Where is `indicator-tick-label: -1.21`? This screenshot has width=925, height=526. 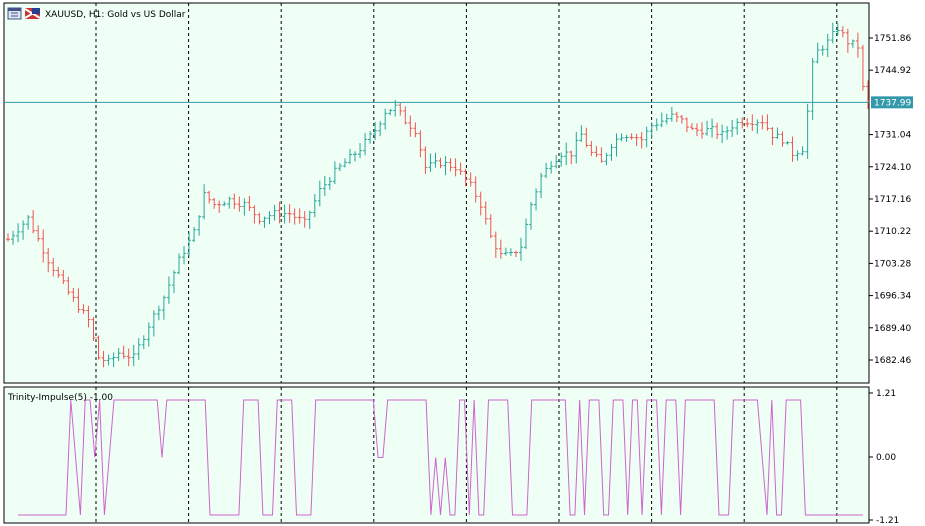 indicator-tick-label: -1.21 is located at coordinates (887, 521).